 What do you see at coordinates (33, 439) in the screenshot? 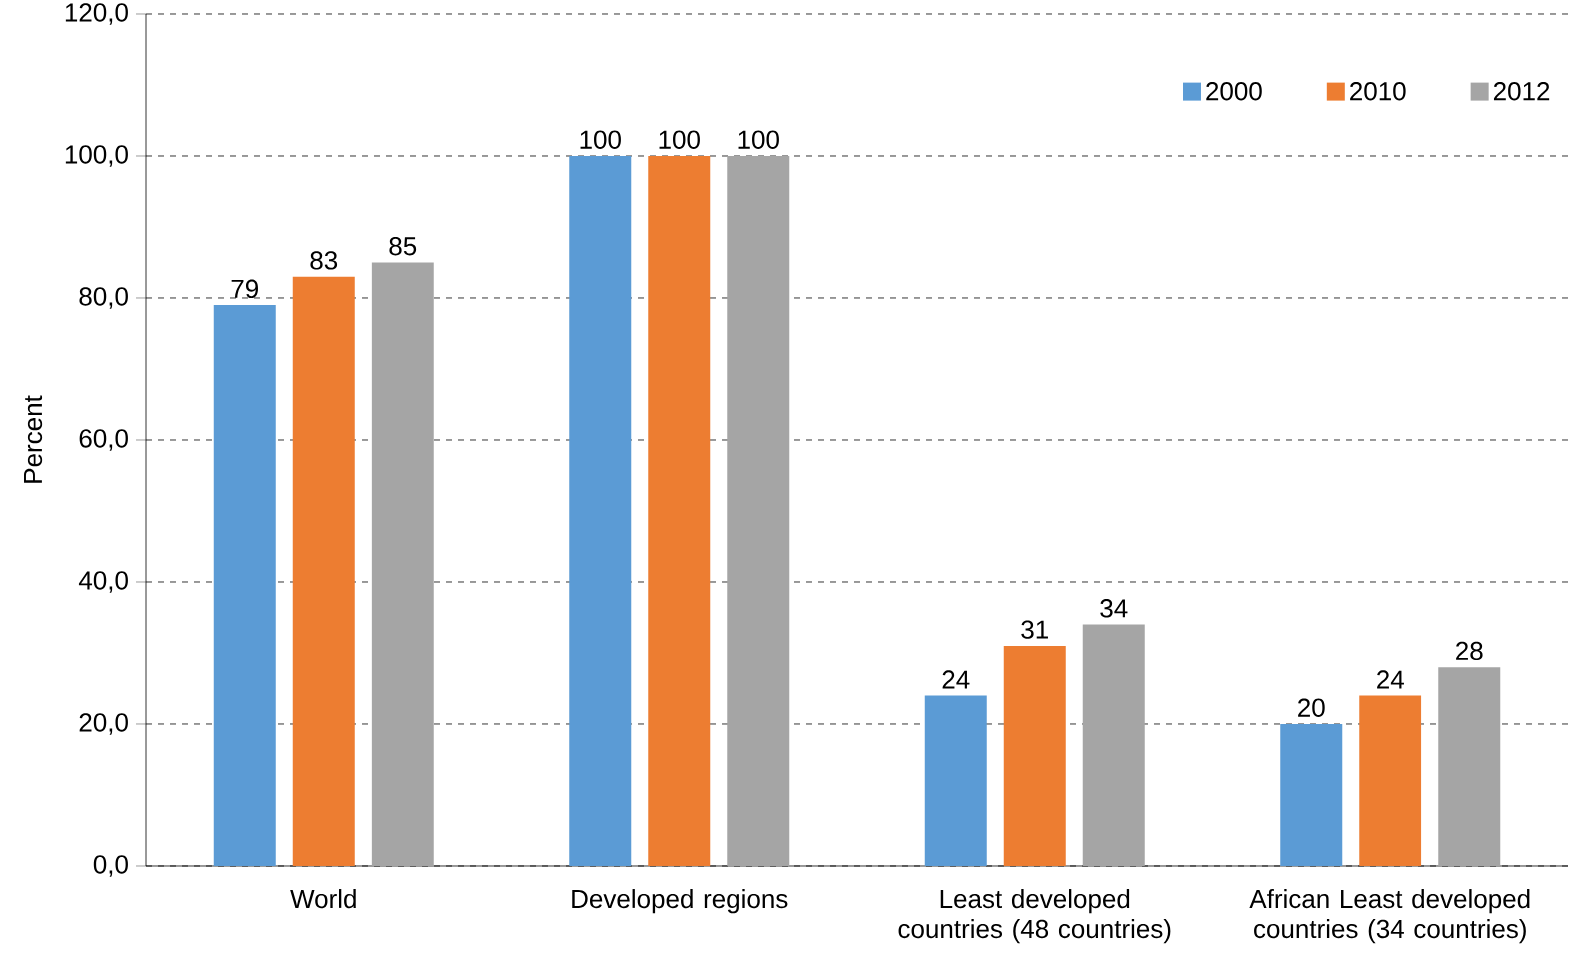
I see `y-axis-title: Percent` at bounding box center [33, 439].